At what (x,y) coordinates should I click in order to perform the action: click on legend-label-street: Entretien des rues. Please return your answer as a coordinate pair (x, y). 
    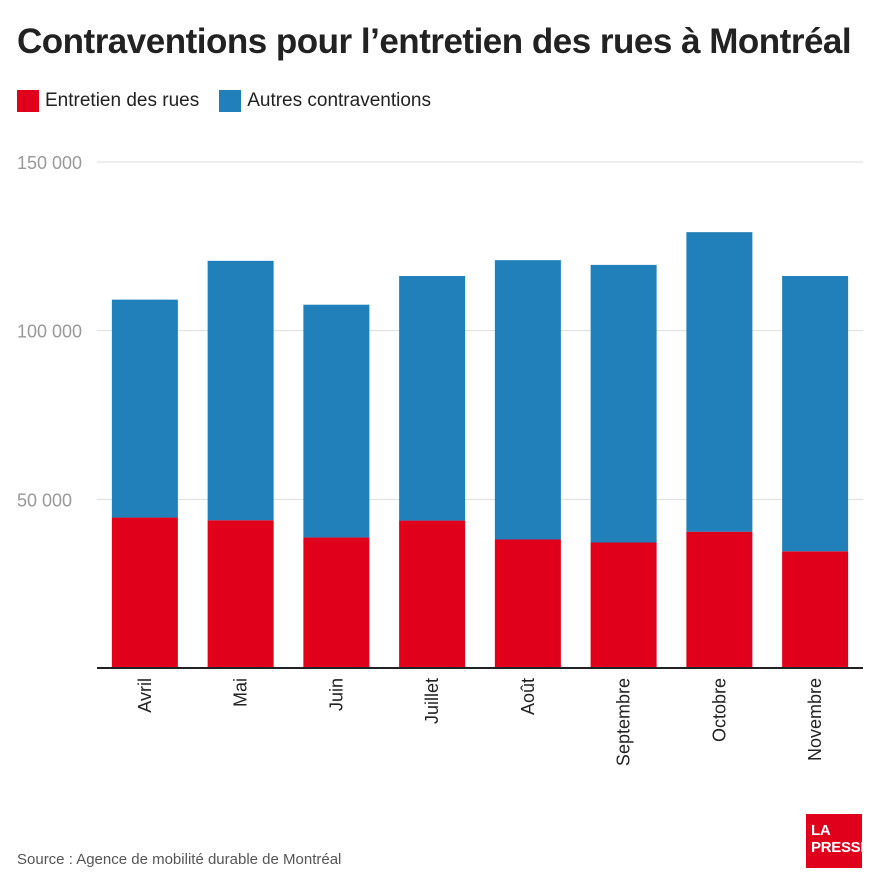
    Looking at the image, I should click on (122, 100).